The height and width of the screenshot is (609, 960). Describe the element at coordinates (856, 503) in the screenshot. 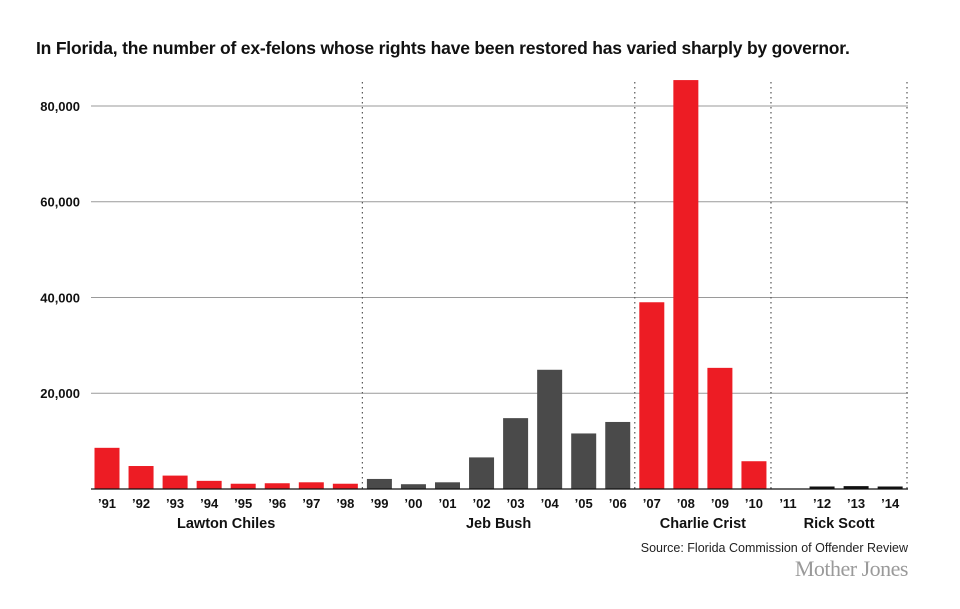

I see `x-tick-label-22: ’13` at that location.